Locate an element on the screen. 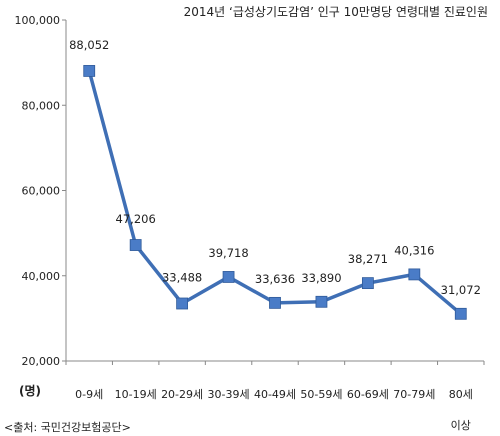 Image resolution: width=500 pixels, height=436 pixels. chart-title: 2014년 ‘급성상기도감염’ 인구 10만명당 연령대별 진료인원 is located at coordinates (336, 12).